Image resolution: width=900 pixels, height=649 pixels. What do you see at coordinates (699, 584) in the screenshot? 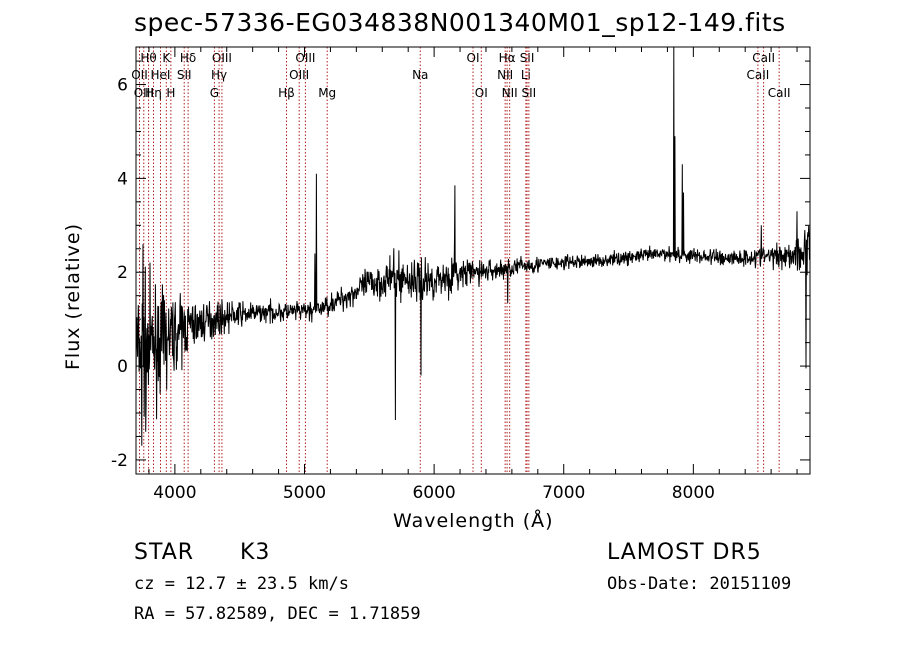
I see `observation-date: Obs-Date: 20151109` at bounding box center [699, 584].